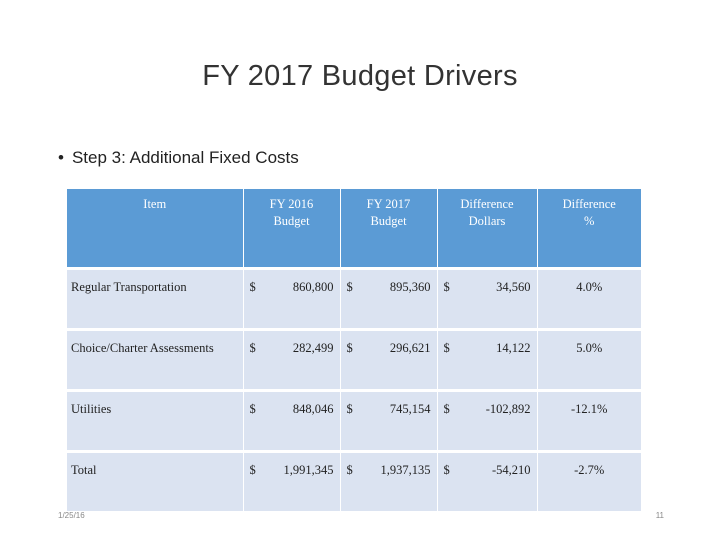  Describe the element at coordinates (155, 480) in the screenshot. I see `row-item: Total` at that location.